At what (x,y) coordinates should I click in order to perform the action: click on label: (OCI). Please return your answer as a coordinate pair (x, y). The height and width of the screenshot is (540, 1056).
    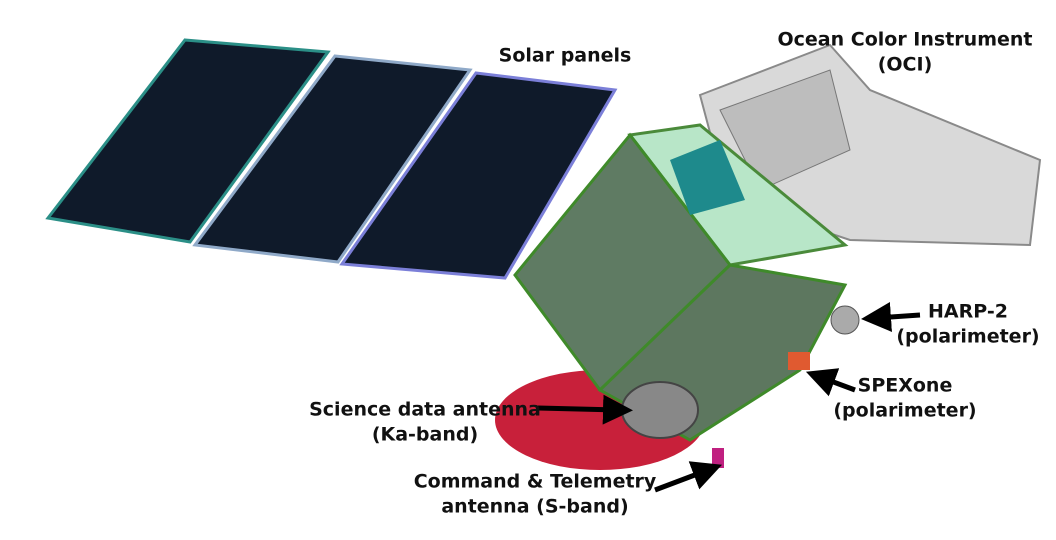
    Looking at the image, I should click on (905, 65).